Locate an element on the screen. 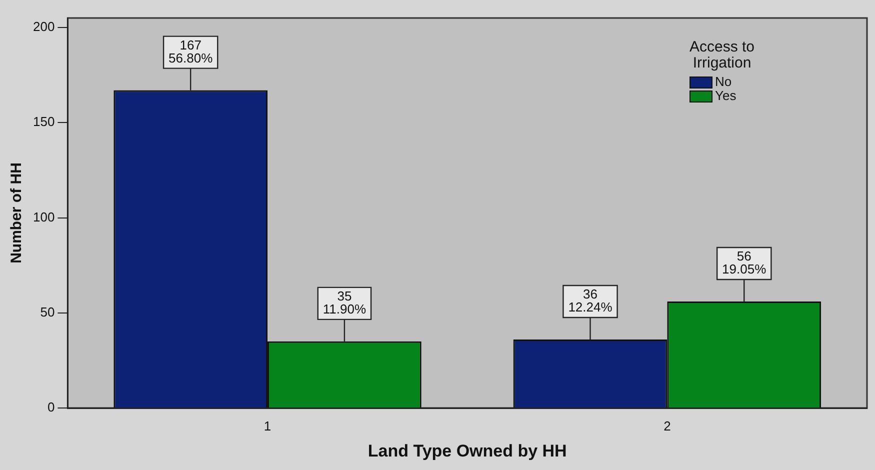 The height and width of the screenshot is (470, 875). legend-title: Access to Irrigation is located at coordinates (722, 55).